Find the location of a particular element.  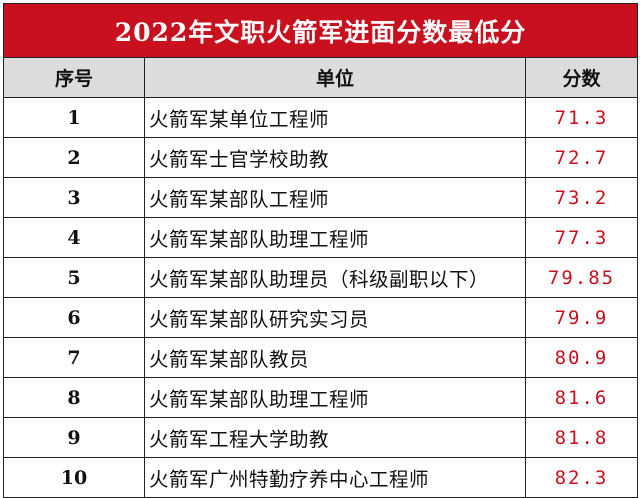

table-row: 8 火箭军某部队助理工程师 81.6 is located at coordinates (320, 397).